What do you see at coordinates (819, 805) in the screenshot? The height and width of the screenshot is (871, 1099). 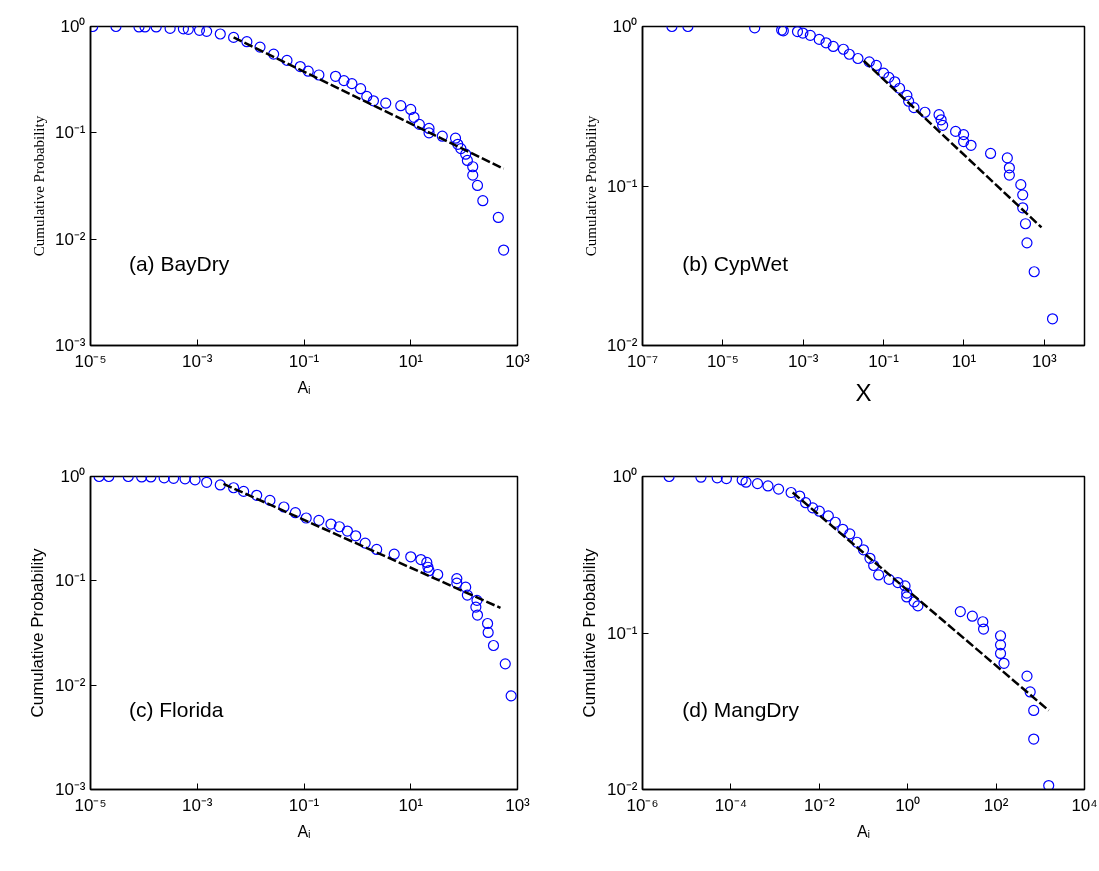 I see `x-tick-label: 10⁻²` at bounding box center [819, 805].